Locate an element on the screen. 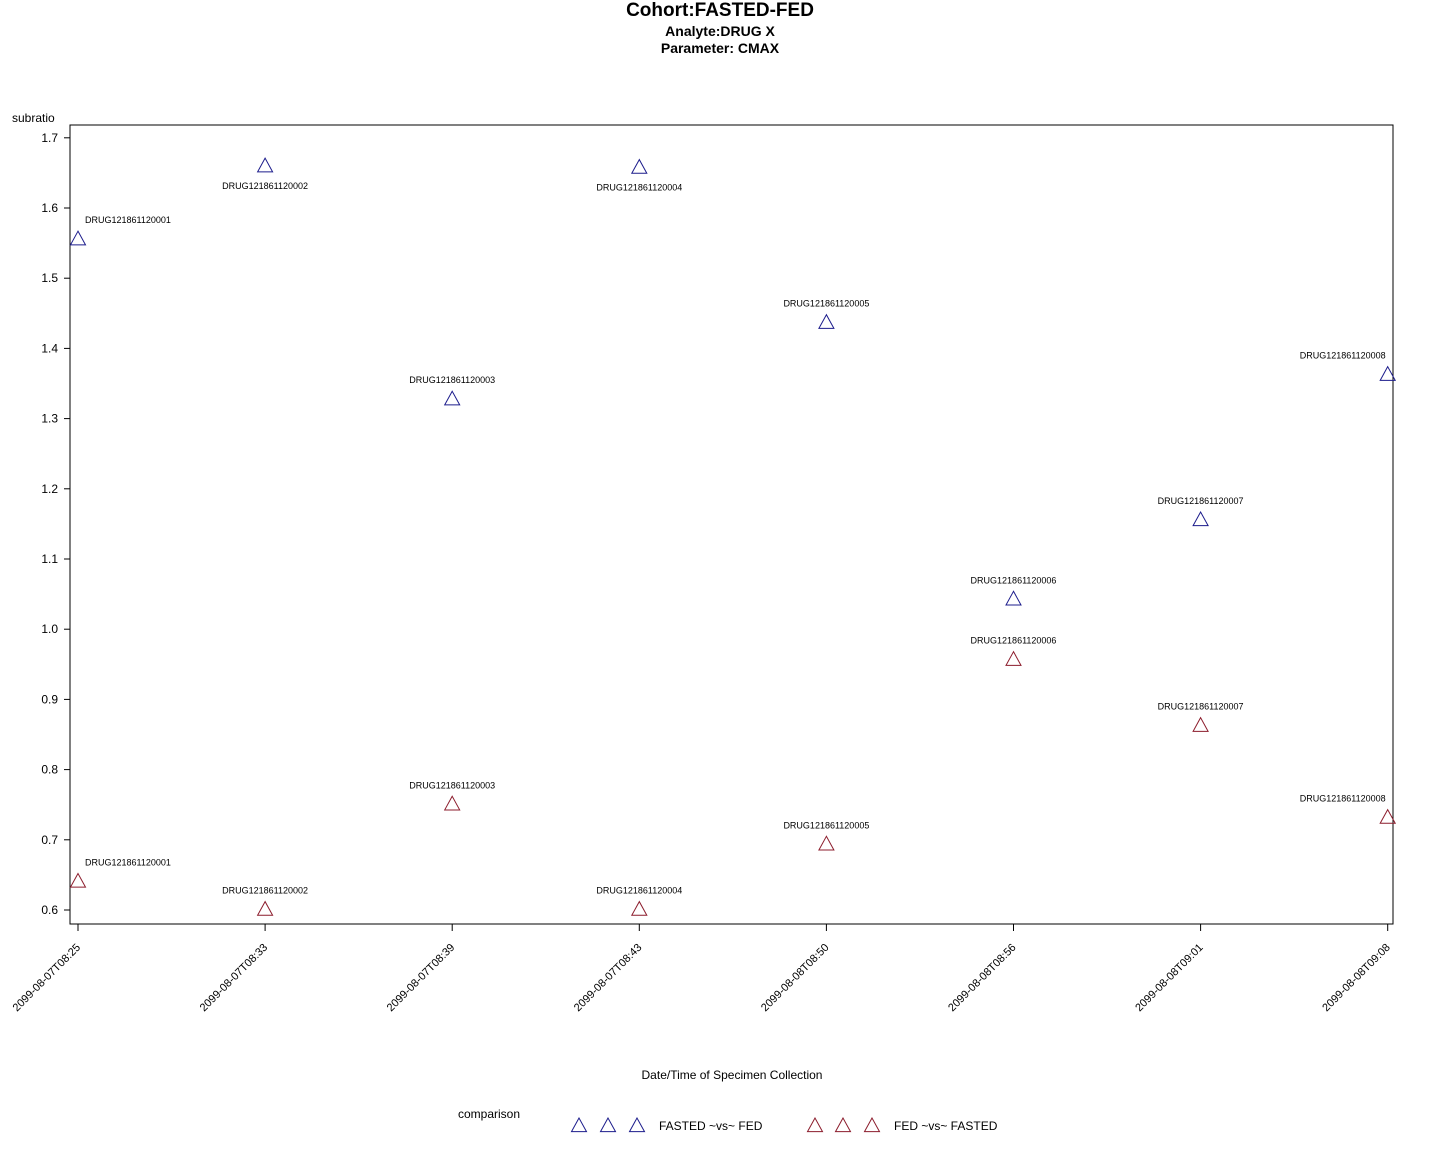 The image size is (1440, 1152). legend-title: comparison is located at coordinates (489, 1114).